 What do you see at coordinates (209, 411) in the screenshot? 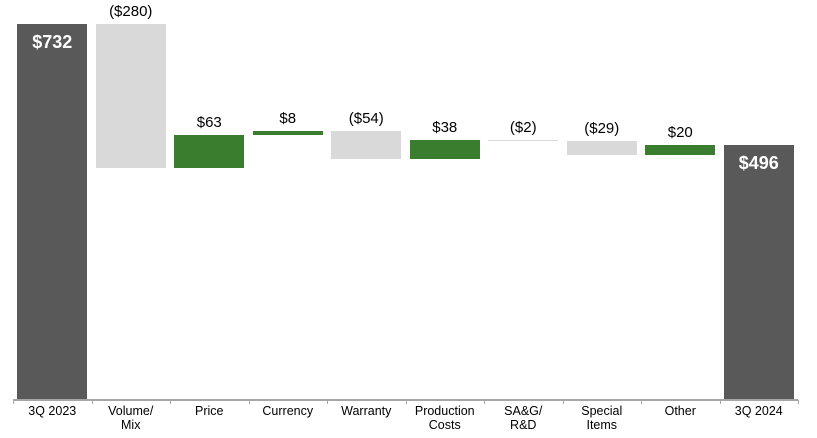
I see `axis-label-price: Price` at bounding box center [209, 411].